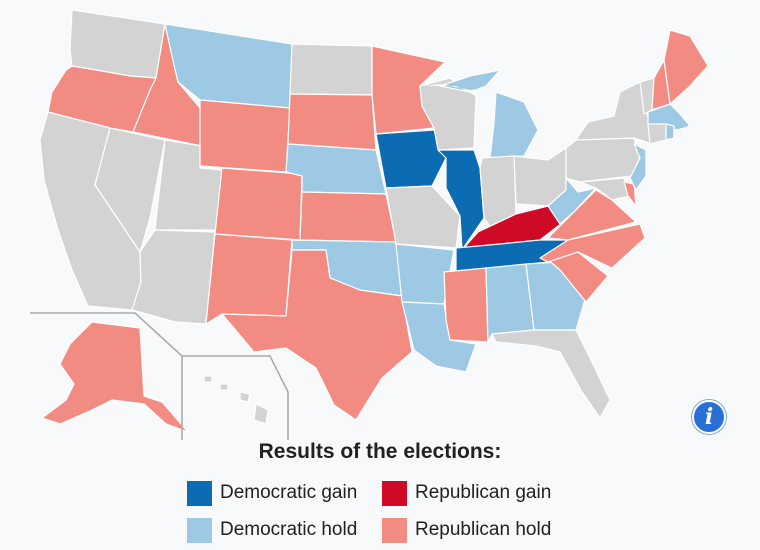 The width and height of the screenshot is (760, 550). What do you see at coordinates (514, 125) in the screenshot?
I see `state-michigan` at bounding box center [514, 125].